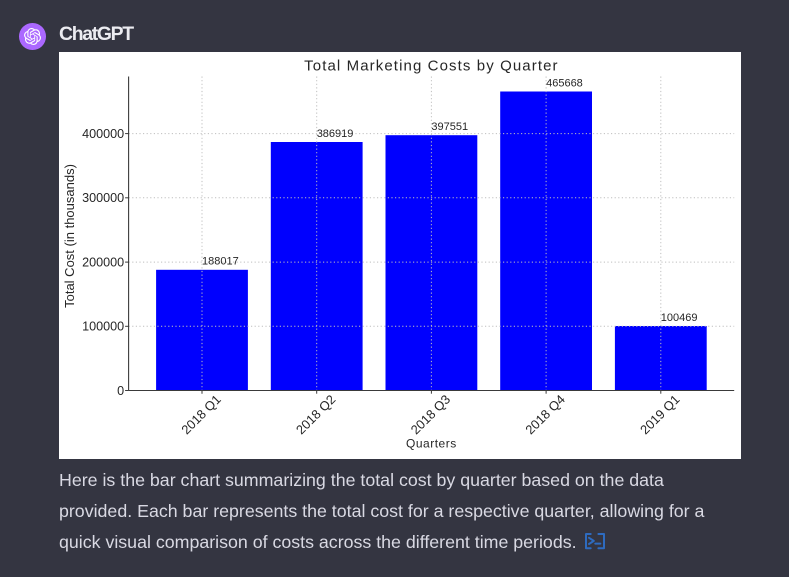 Image resolution: width=789 pixels, height=577 pixels. What do you see at coordinates (431, 443) in the screenshot?
I see `svg-text: Quarters` at bounding box center [431, 443].